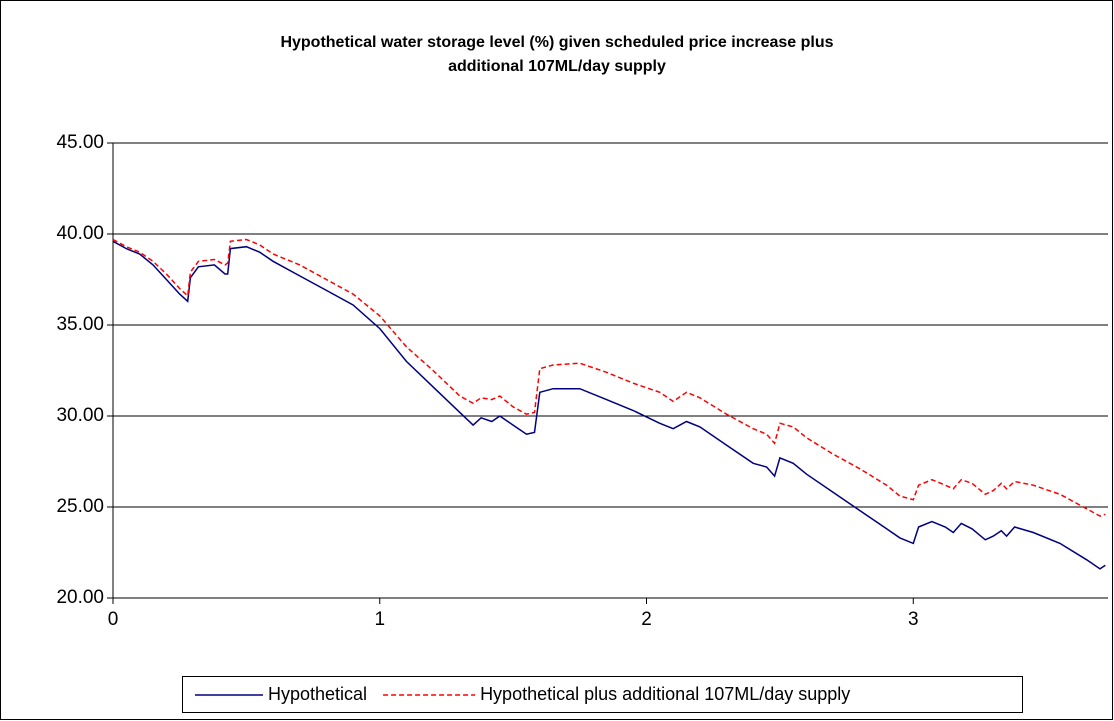 This screenshot has height=721, width=1114. What do you see at coordinates (80, 324) in the screenshot?
I see `y-tick-label: 35.00` at bounding box center [80, 324].